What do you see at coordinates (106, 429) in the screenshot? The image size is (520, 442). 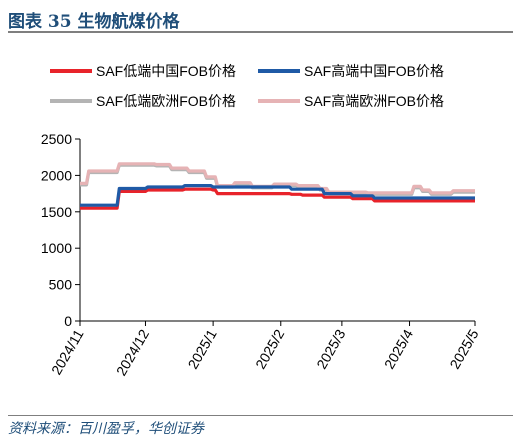 I see `source-note: 资料来源：百川盈孚，华创证券` at bounding box center [106, 429].